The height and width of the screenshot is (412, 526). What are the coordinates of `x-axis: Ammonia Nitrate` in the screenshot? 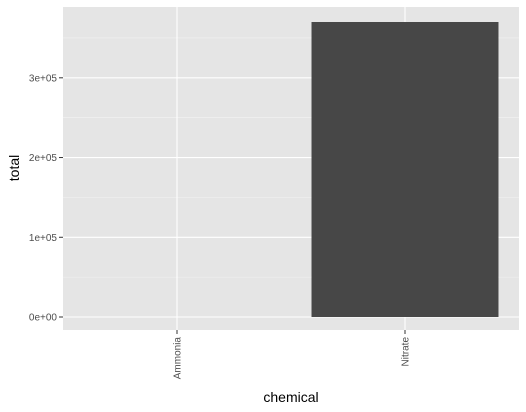 It's located at (292, 354).